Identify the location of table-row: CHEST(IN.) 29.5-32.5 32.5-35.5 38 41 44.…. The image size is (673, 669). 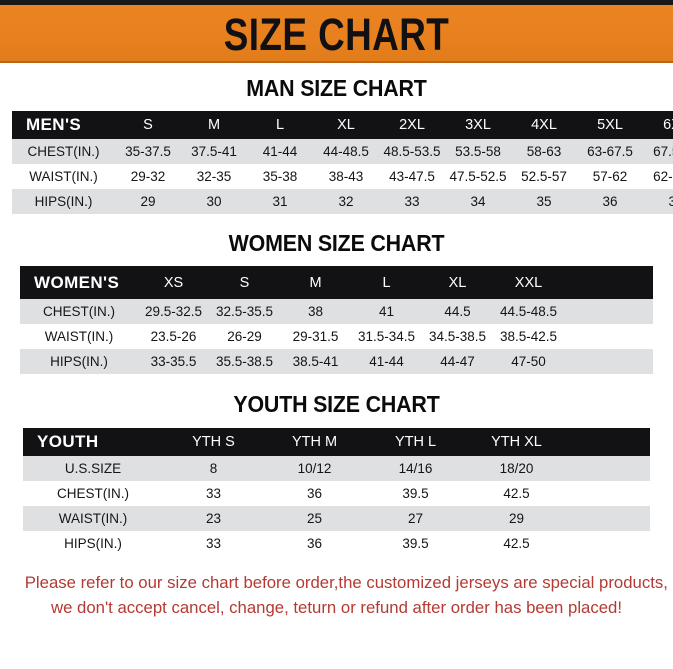
(336, 311).